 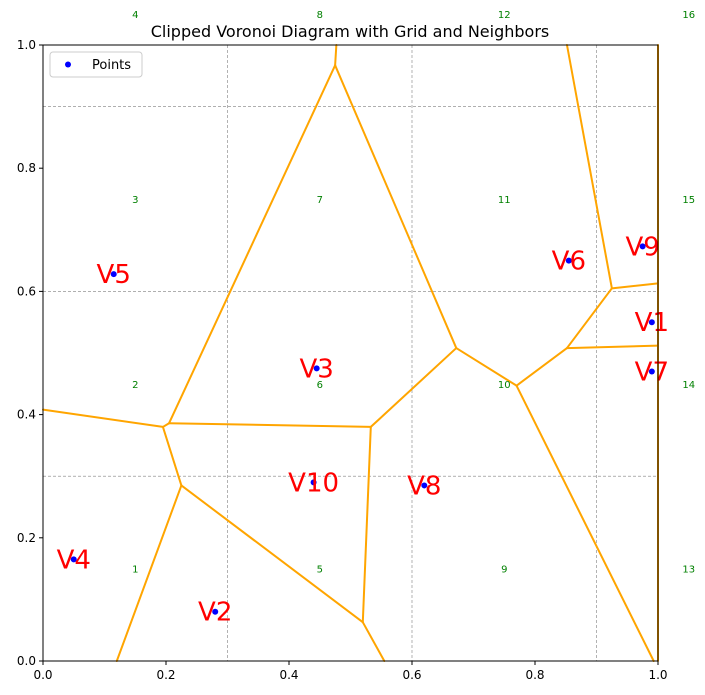 I want to click on point-label: V4, so click(x=74, y=560).